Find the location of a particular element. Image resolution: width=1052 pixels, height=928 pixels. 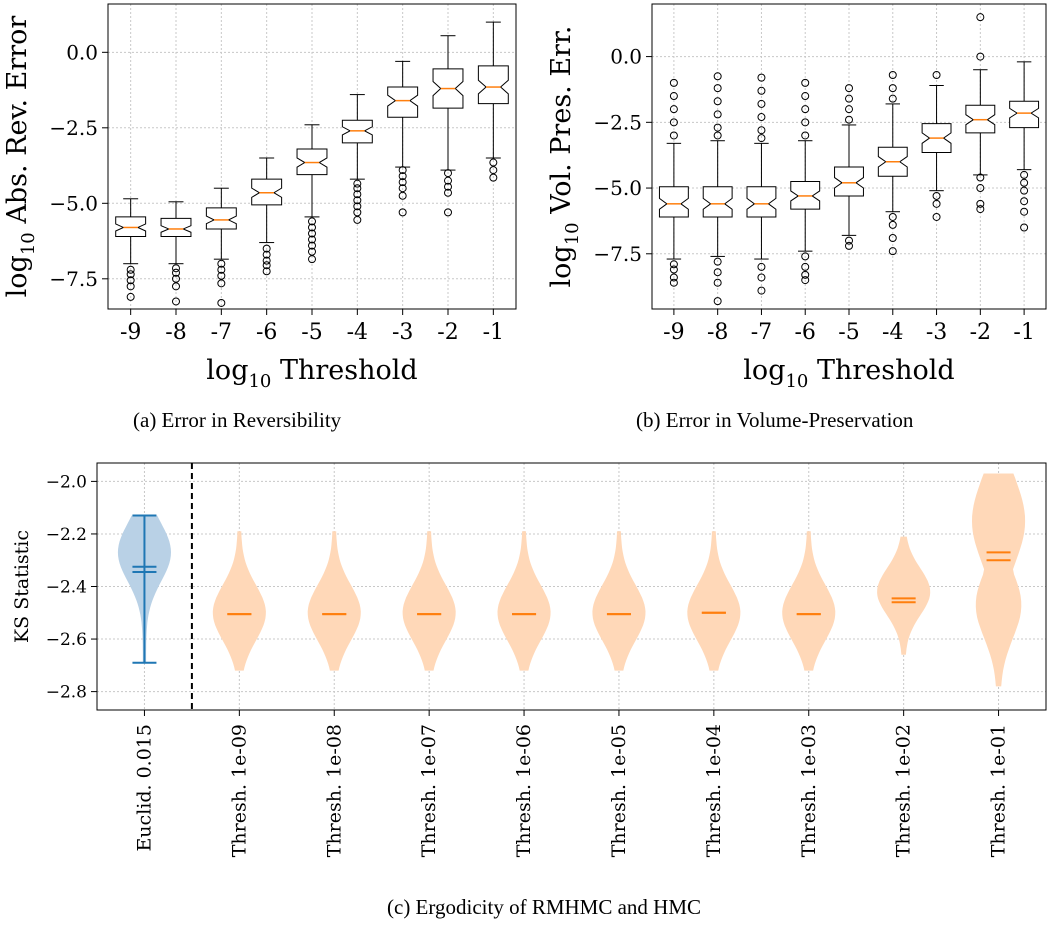

y-tick-label: 0.0 is located at coordinates (626, 57).